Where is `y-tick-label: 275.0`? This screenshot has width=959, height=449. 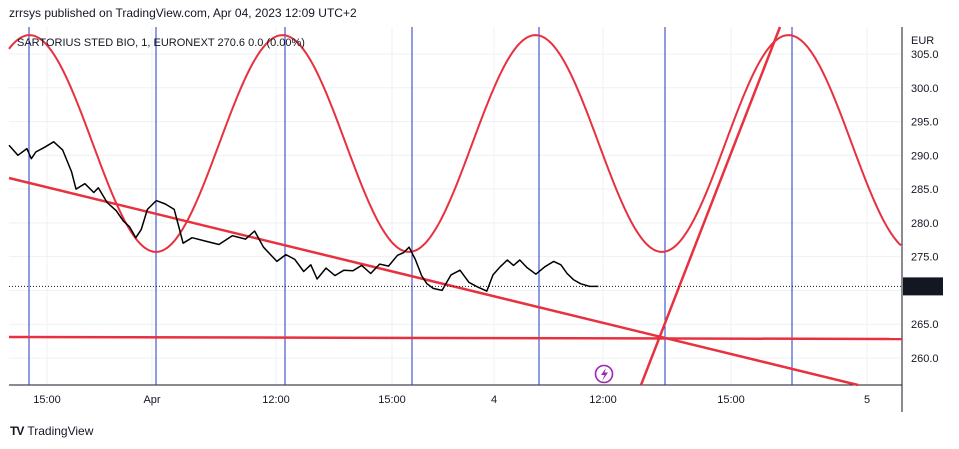
y-tick-label: 275.0 is located at coordinates (925, 258).